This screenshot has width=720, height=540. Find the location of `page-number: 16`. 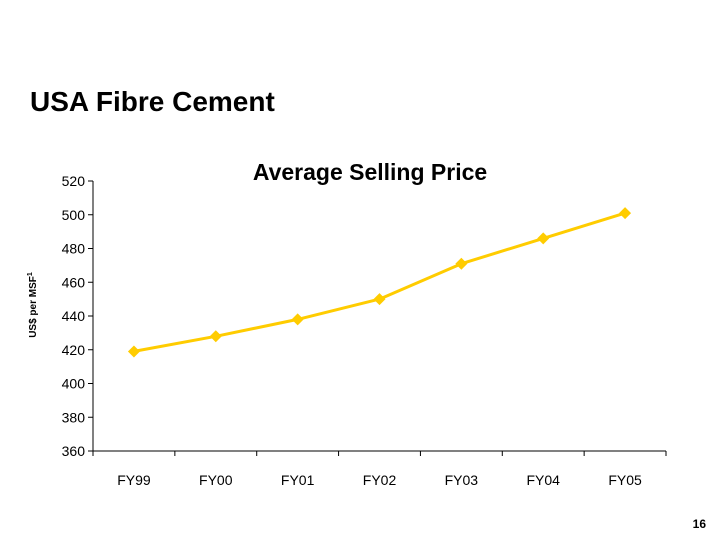

page-number: 16 is located at coordinates (699, 524).